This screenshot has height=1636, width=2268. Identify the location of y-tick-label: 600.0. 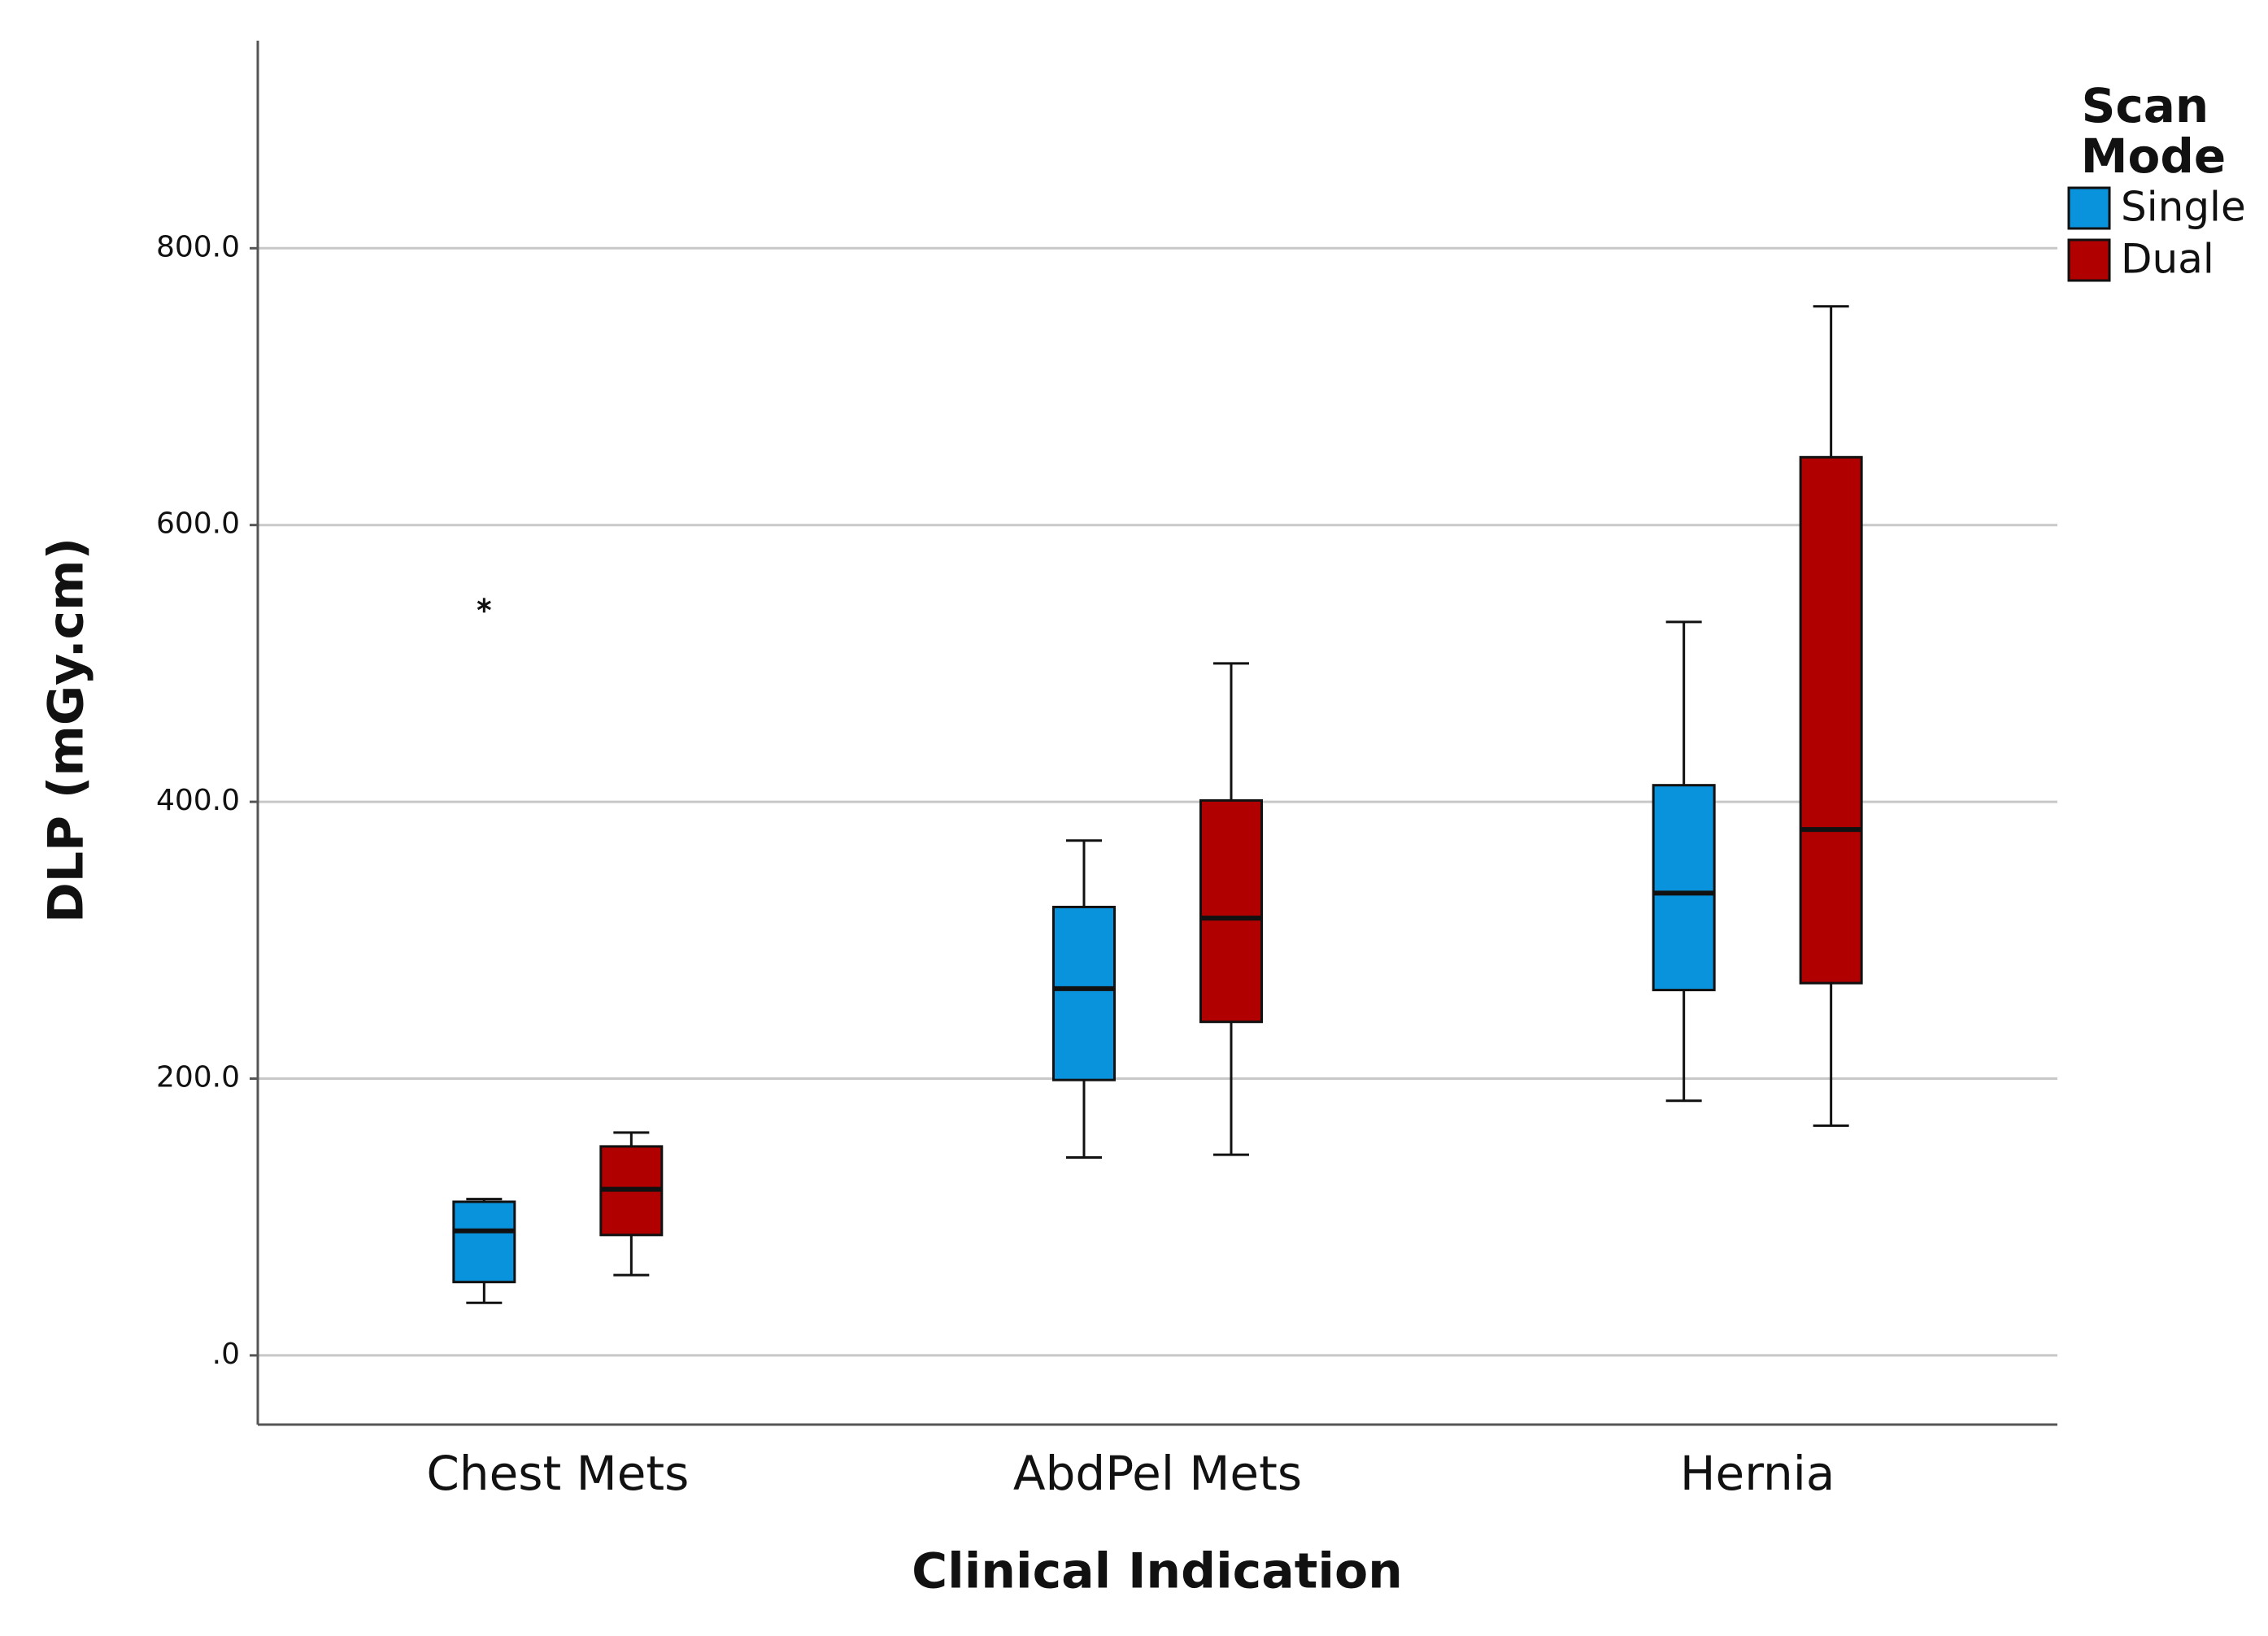
(198, 524).